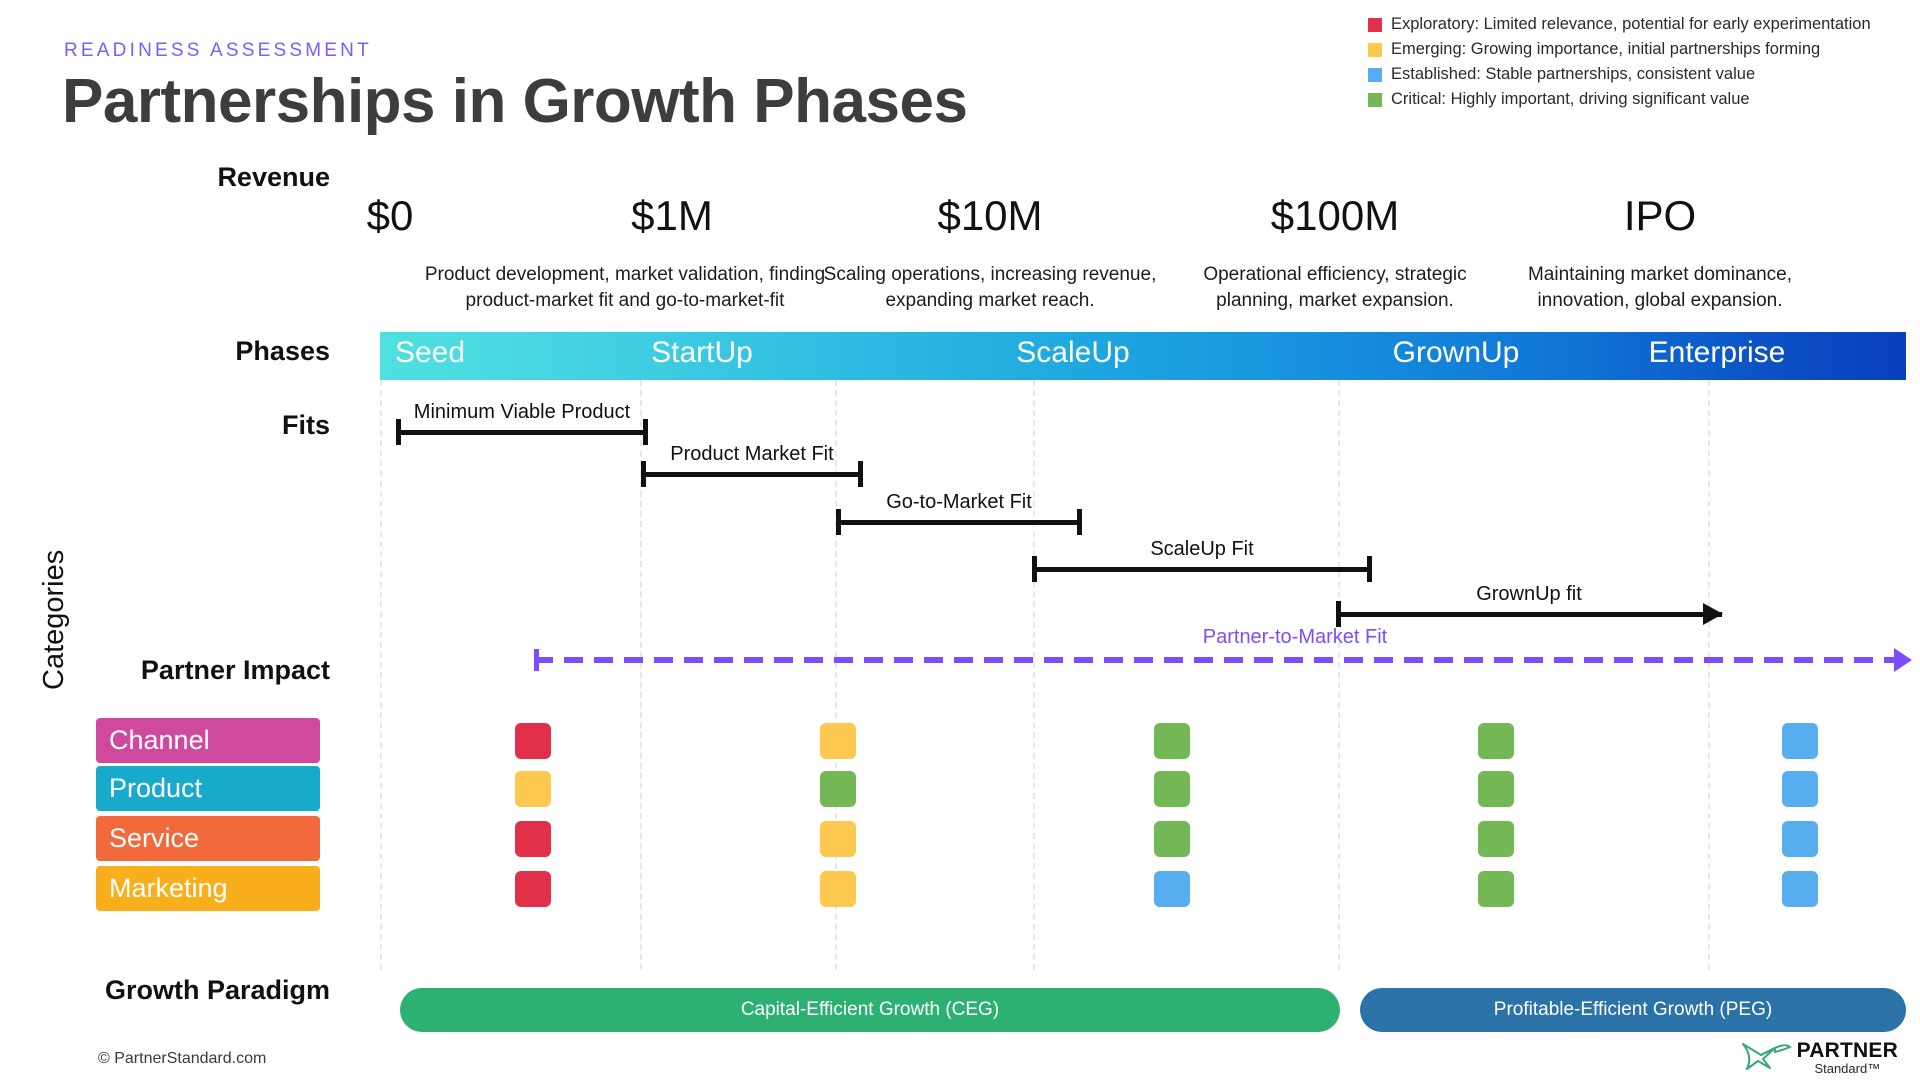  What do you see at coordinates (1496, 839) in the screenshot?
I see `impact-cell-service-grownup` at bounding box center [1496, 839].